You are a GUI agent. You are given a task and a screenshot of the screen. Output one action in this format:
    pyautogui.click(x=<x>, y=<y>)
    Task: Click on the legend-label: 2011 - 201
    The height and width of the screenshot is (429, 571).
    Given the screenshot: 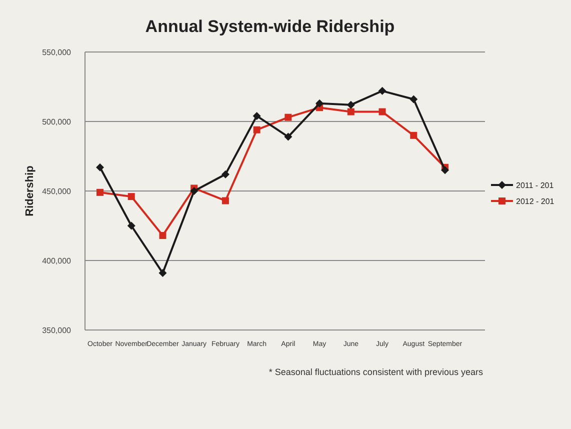 What is the action you would take?
    pyautogui.click(x=535, y=185)
    